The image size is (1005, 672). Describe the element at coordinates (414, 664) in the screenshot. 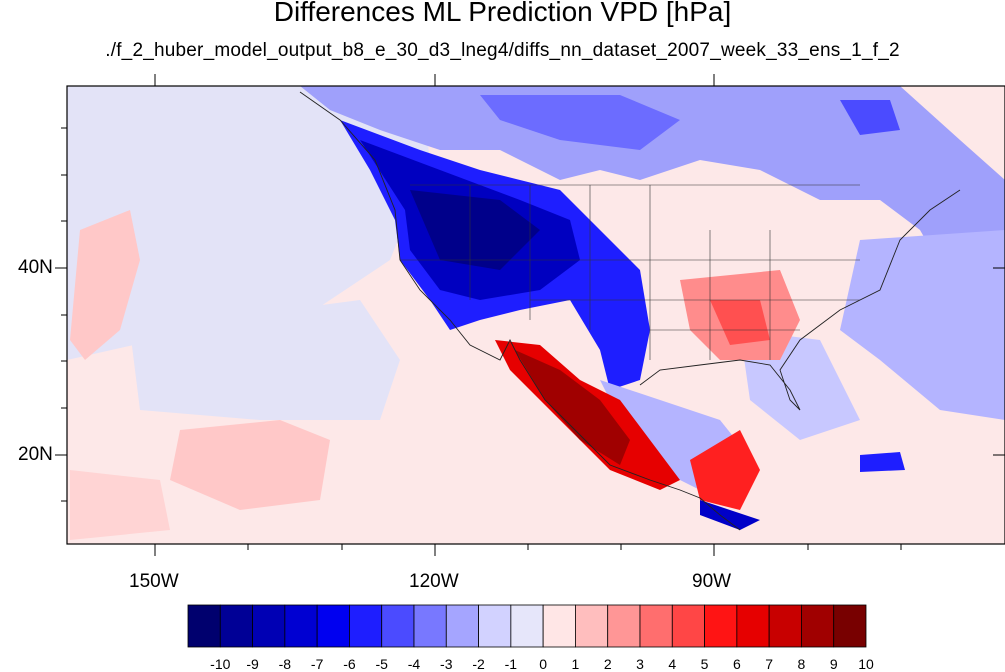

I see `colorbar-label: -4` at that location.